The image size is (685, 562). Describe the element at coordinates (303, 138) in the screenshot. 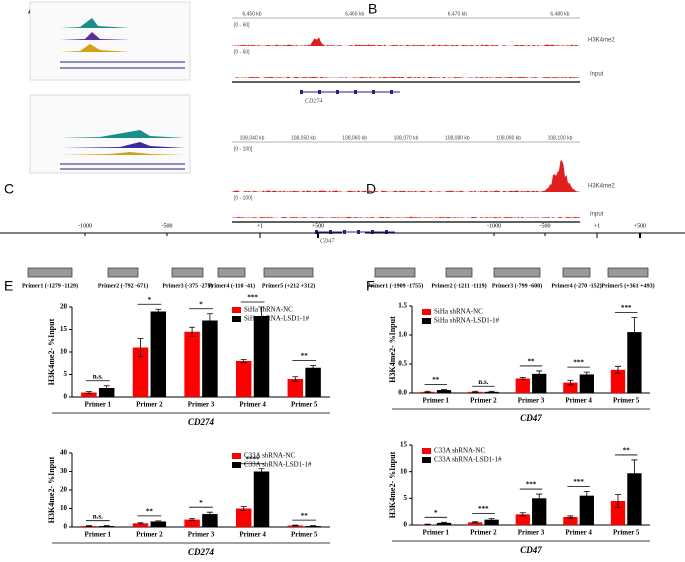

I see `browser-axis-label: 108,050 kb` at that location.